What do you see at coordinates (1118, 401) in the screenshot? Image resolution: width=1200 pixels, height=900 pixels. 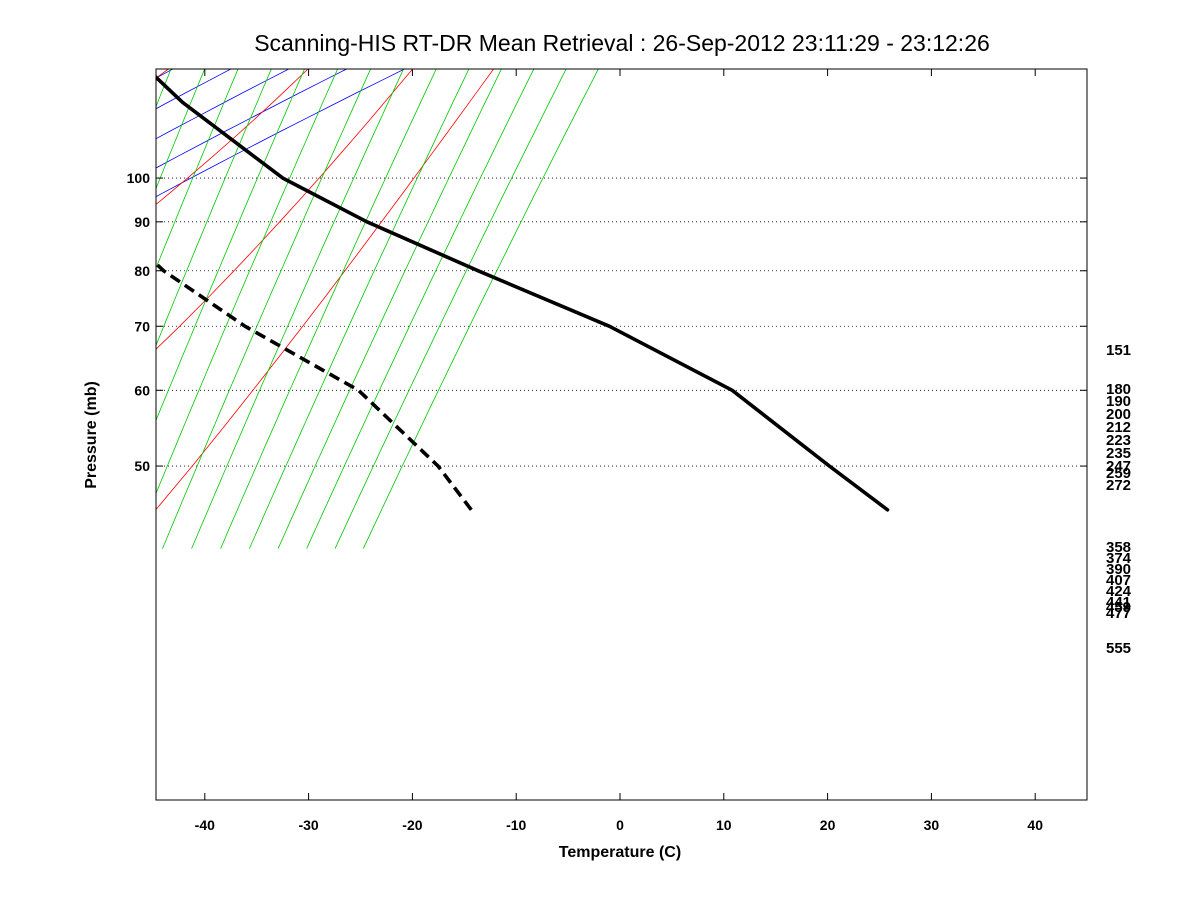 I see `right-annotation-label: 190` at bounding box center [1118, 401].